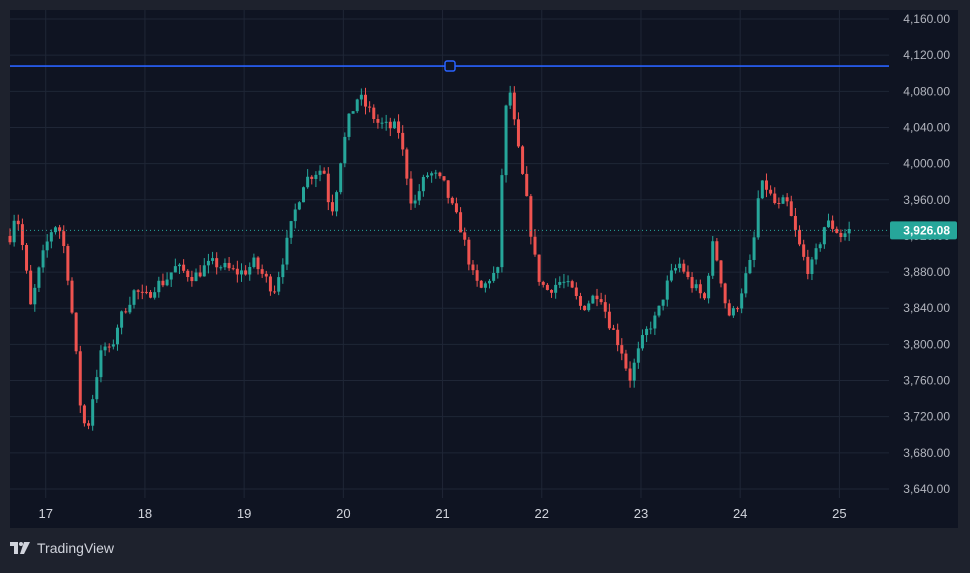  I want to click on time-axis-labels: 17 18 19 20 21 22 23 24 25, so click(442, 513).